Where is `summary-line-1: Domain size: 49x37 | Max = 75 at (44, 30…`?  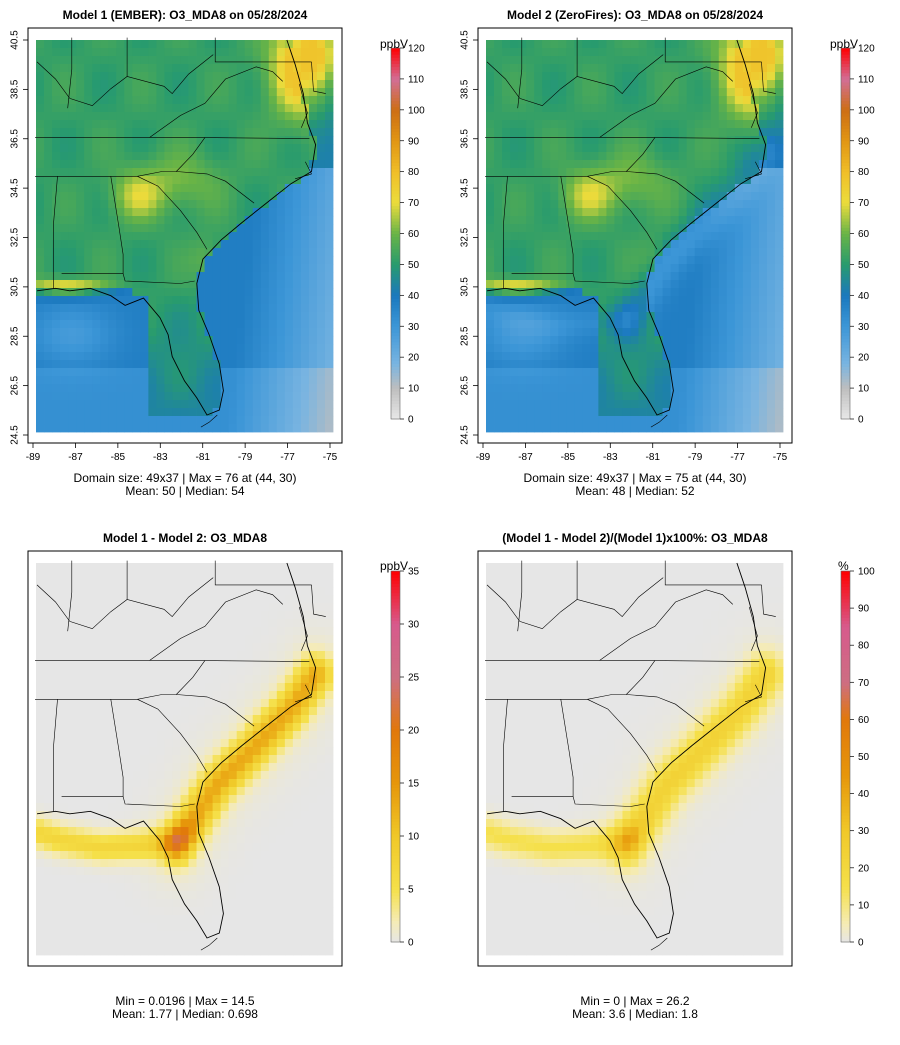 summary-line-1: Domain size: 49x37 | Max = 75 at (44, 30… is located at coordinates (635, 478).